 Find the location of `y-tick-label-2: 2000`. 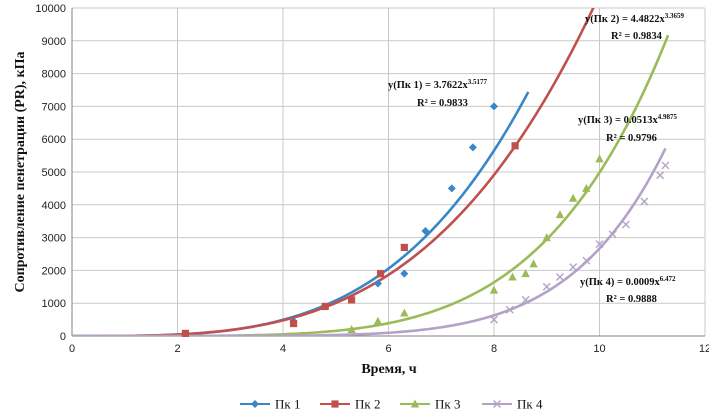

y-tick-label-2: 2000 is located at coordinates (54, 271).